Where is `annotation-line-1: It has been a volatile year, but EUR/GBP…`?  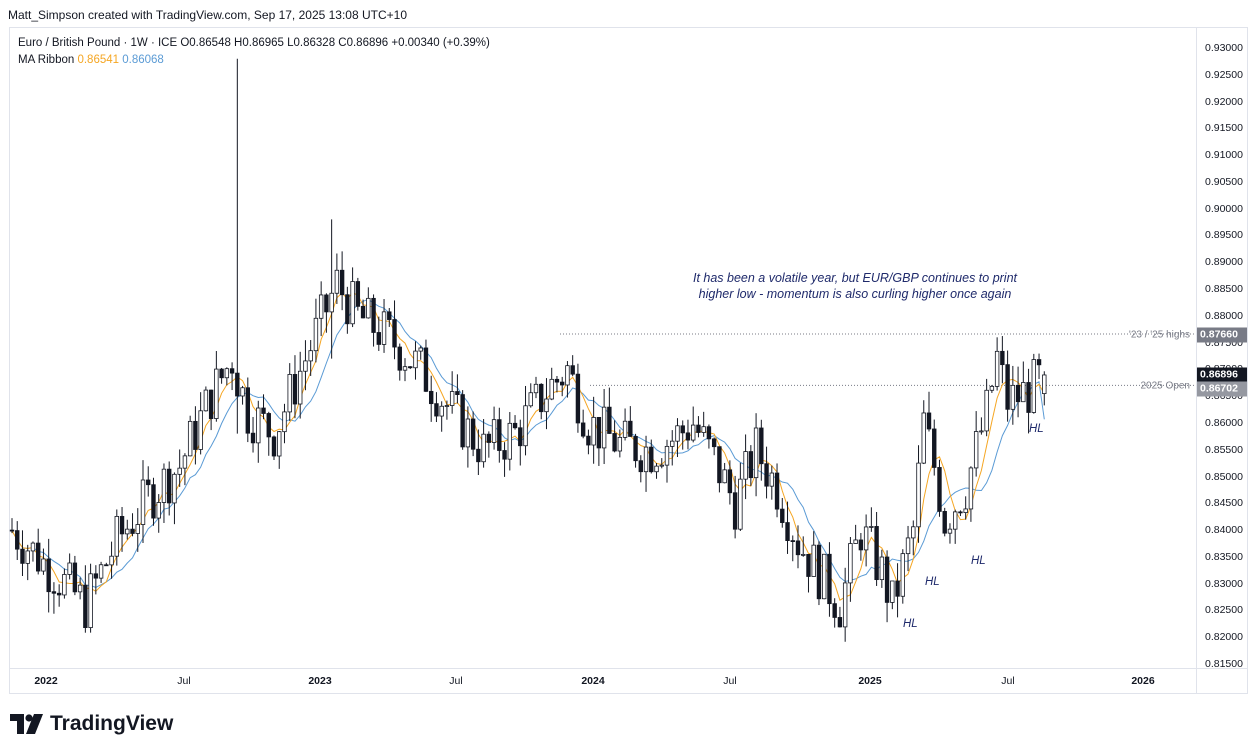 annotation-line-1: It has been a volatile year, but EUR/GBP… is located at coordinates (855, 278).